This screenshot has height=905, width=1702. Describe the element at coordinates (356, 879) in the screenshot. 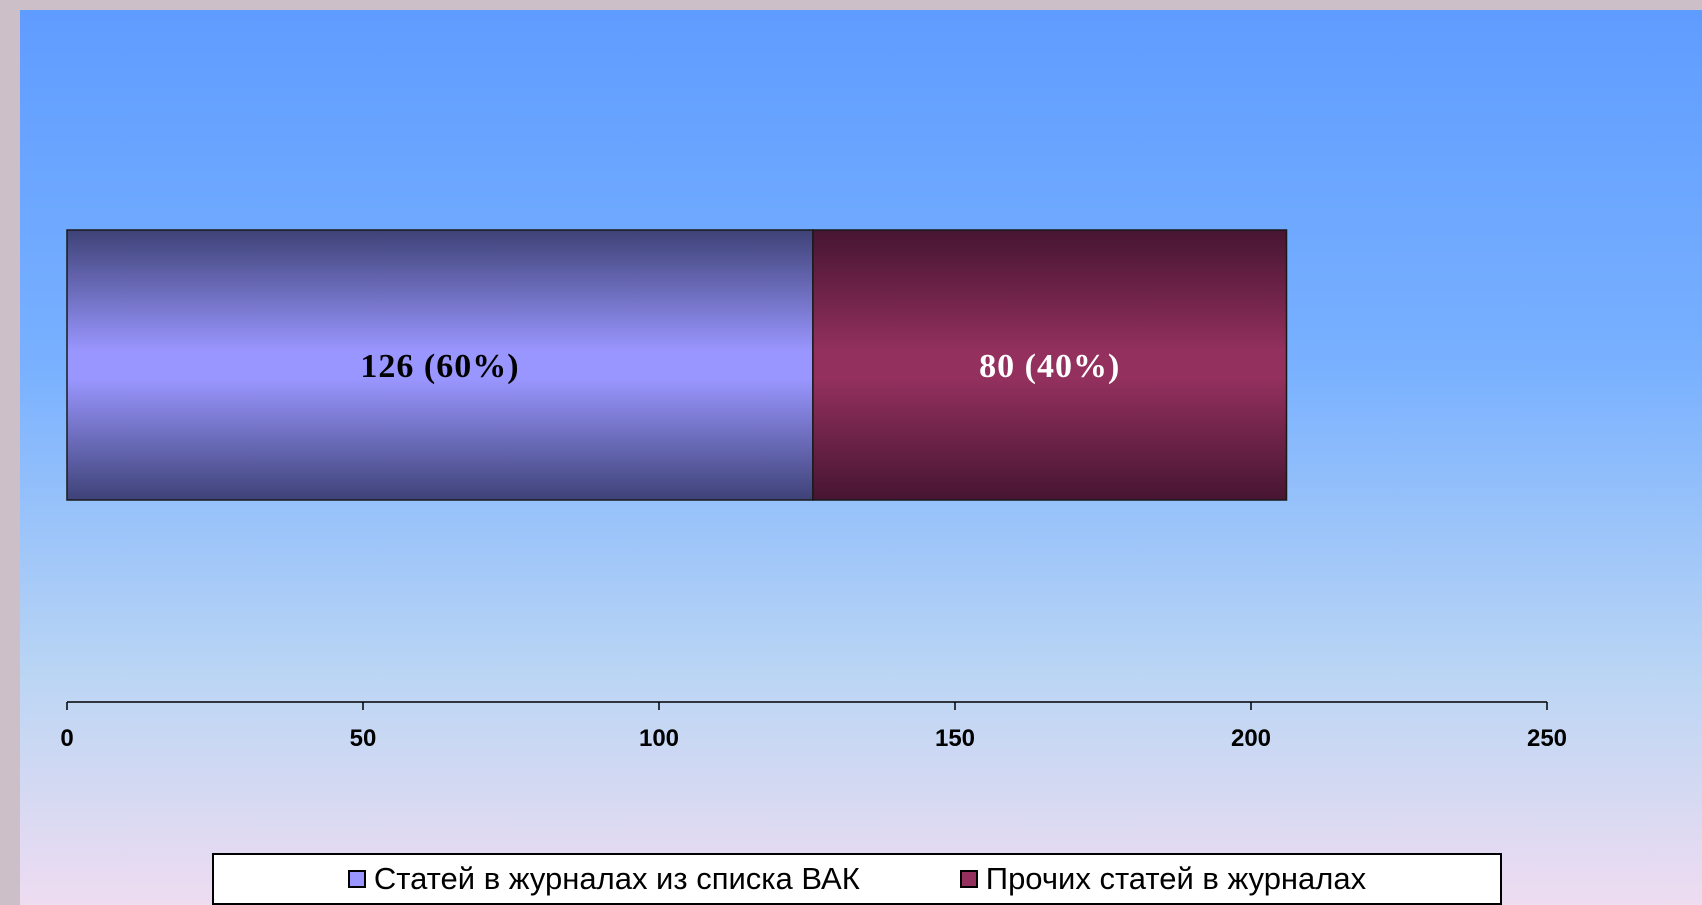

I see `legend-swatch-vak` at that location.